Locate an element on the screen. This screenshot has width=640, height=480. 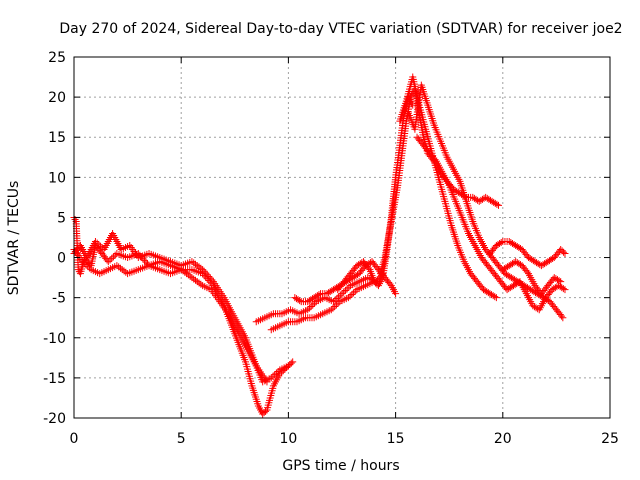
y-tick-labels: -20 -15 -10 -5 0 5 10 15 20 25 is located at coordinates (54, 238).